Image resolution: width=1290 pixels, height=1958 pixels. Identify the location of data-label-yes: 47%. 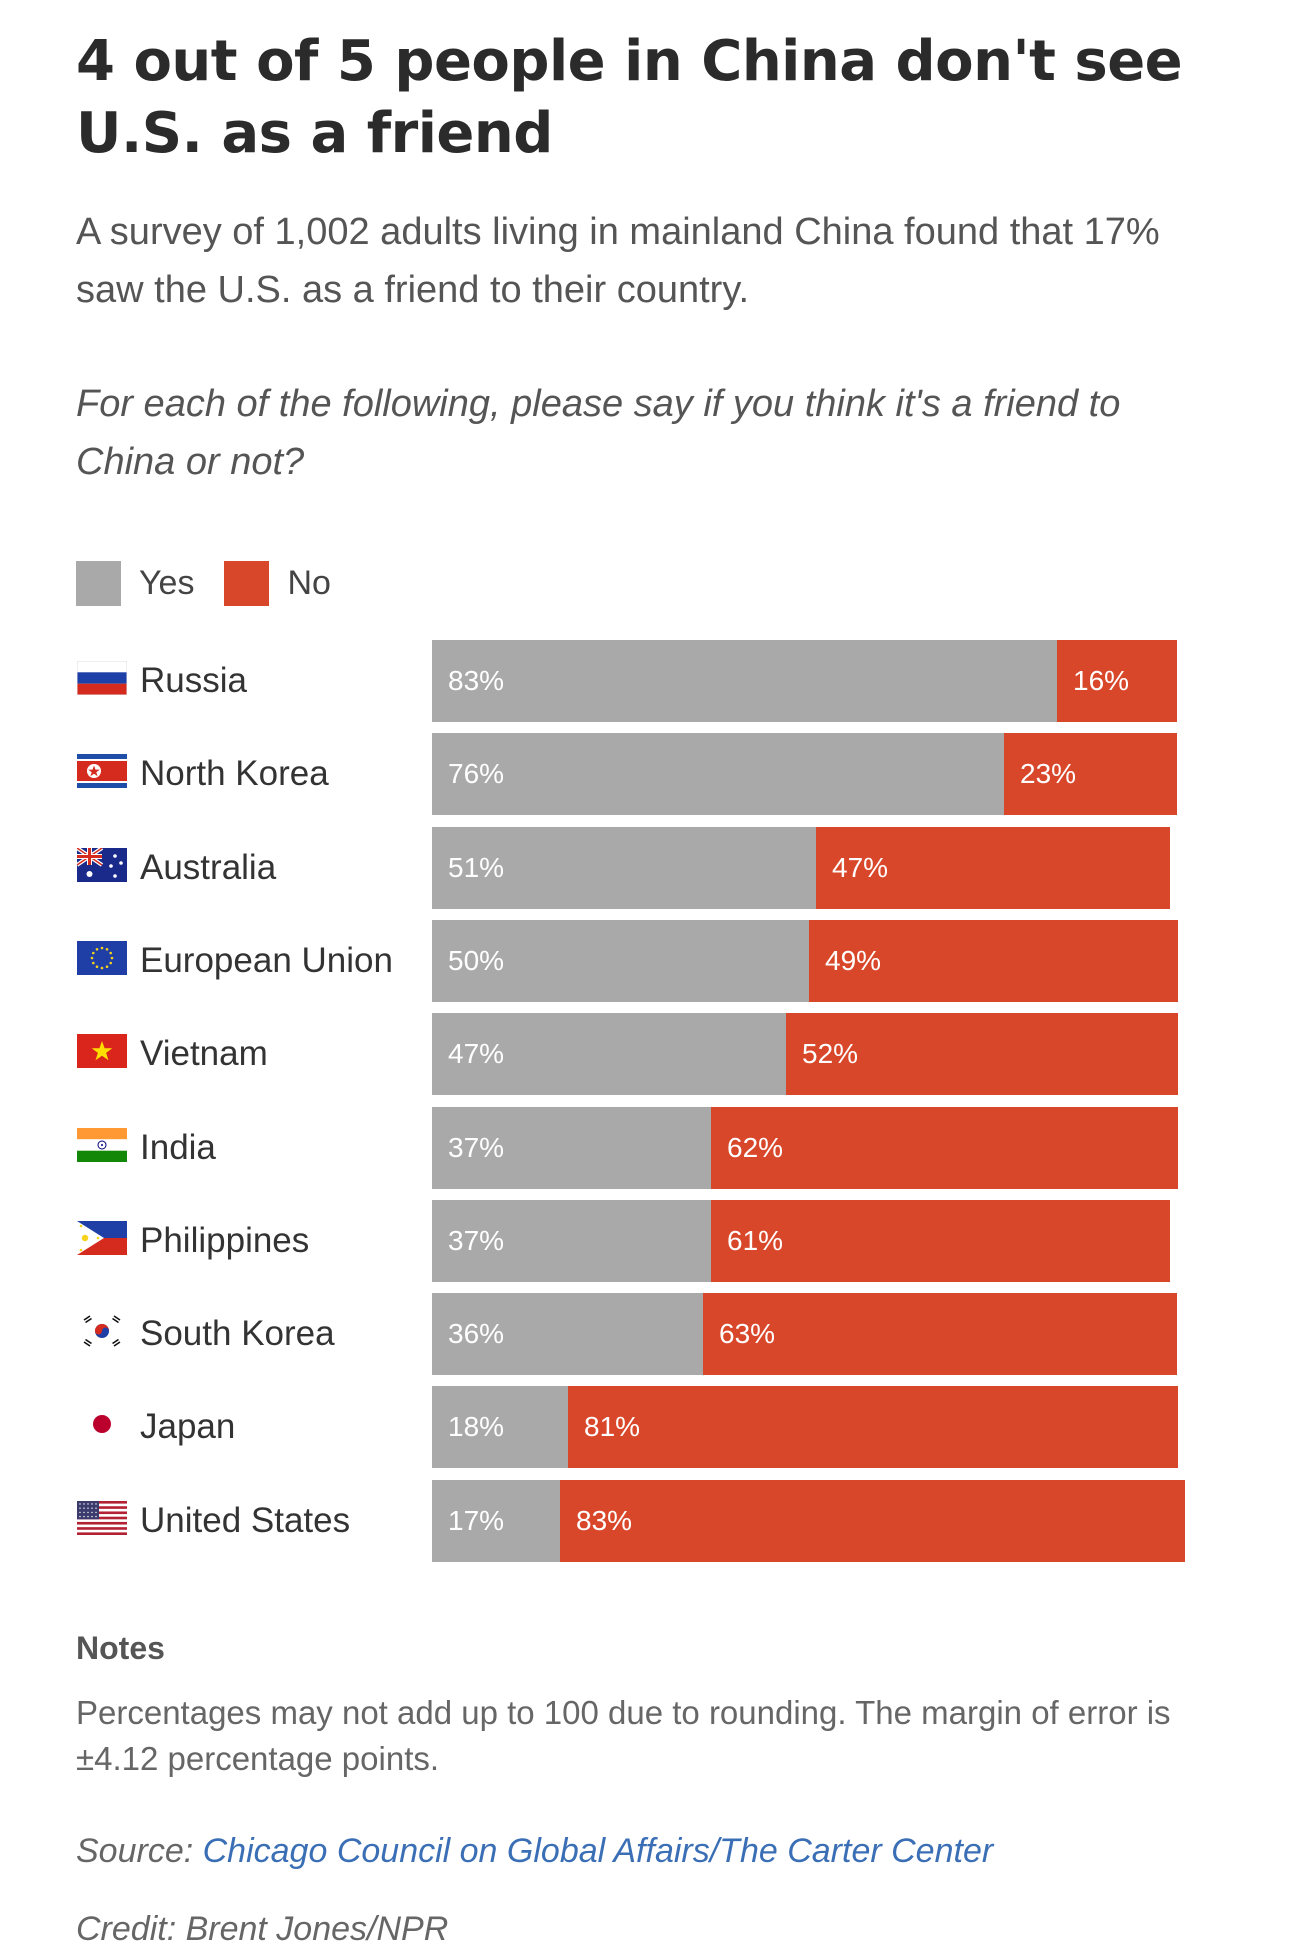
(476, 1053).